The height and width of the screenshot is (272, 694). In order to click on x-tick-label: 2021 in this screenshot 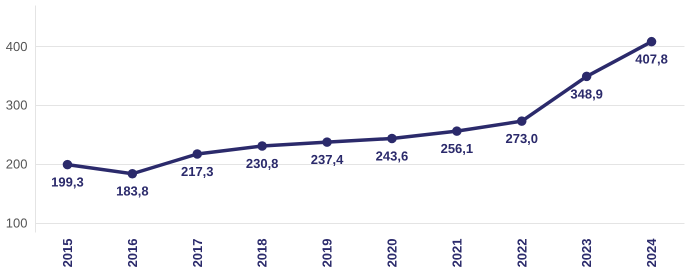, I will do `click(456, 253)`.